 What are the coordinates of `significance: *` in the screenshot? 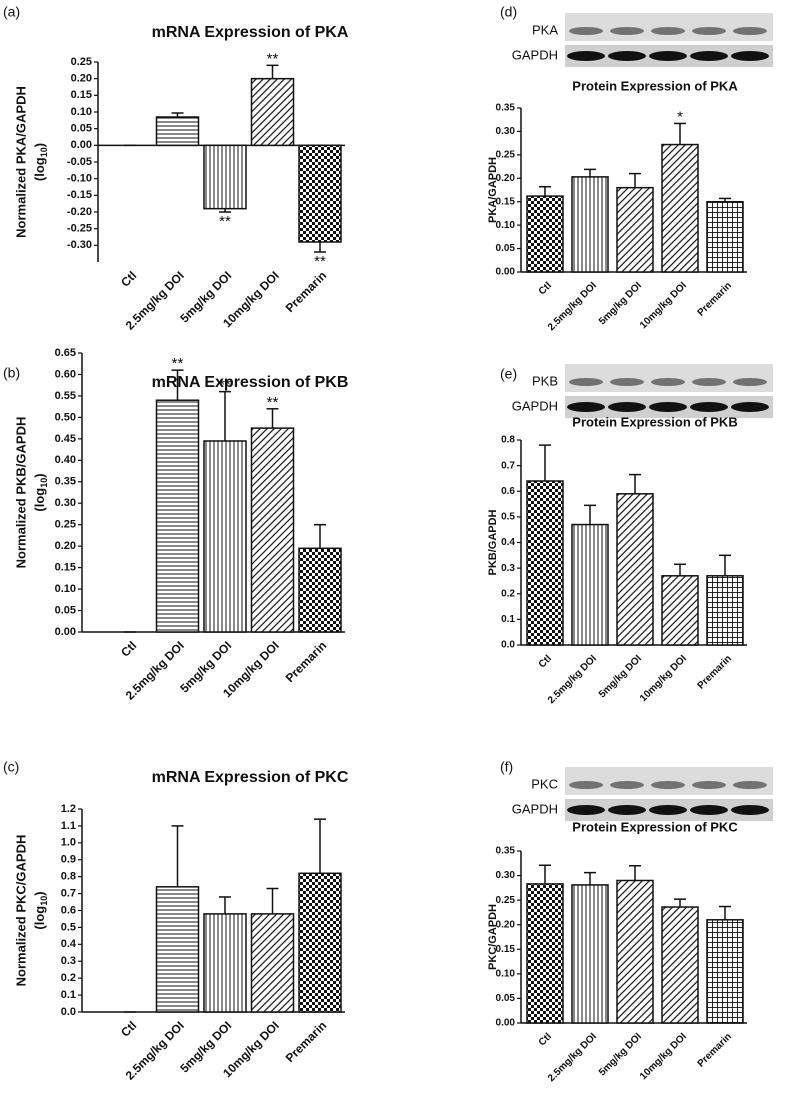 It's located at (680, 116).